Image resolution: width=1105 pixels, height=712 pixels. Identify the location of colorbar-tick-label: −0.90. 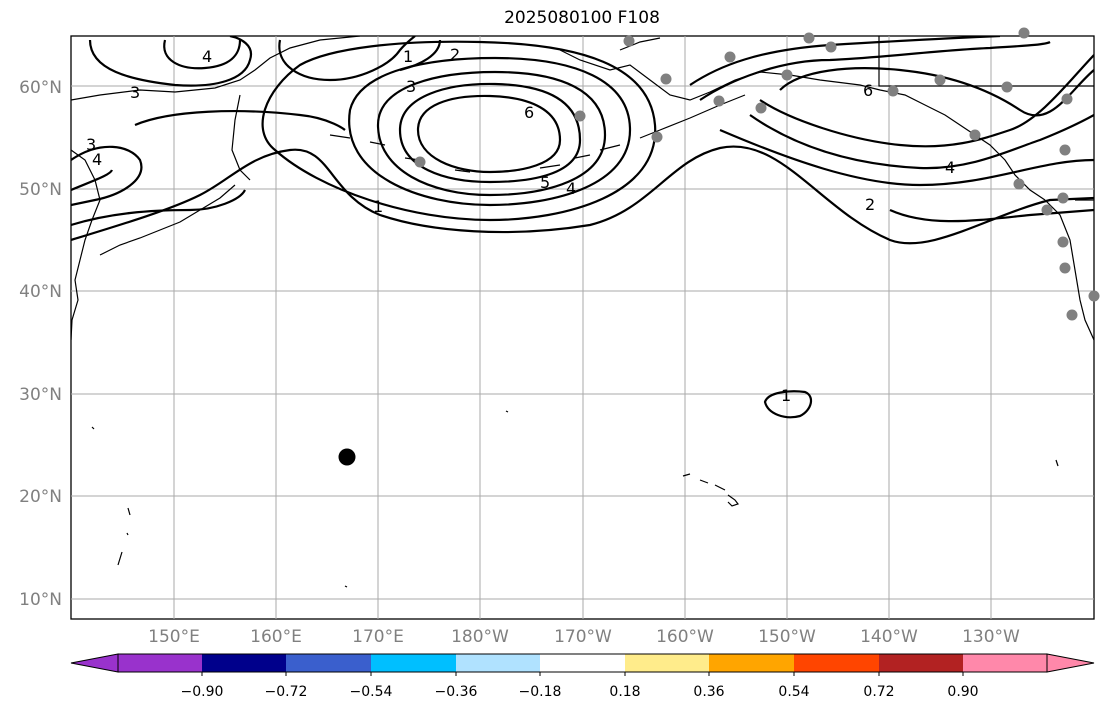
(202, 692).